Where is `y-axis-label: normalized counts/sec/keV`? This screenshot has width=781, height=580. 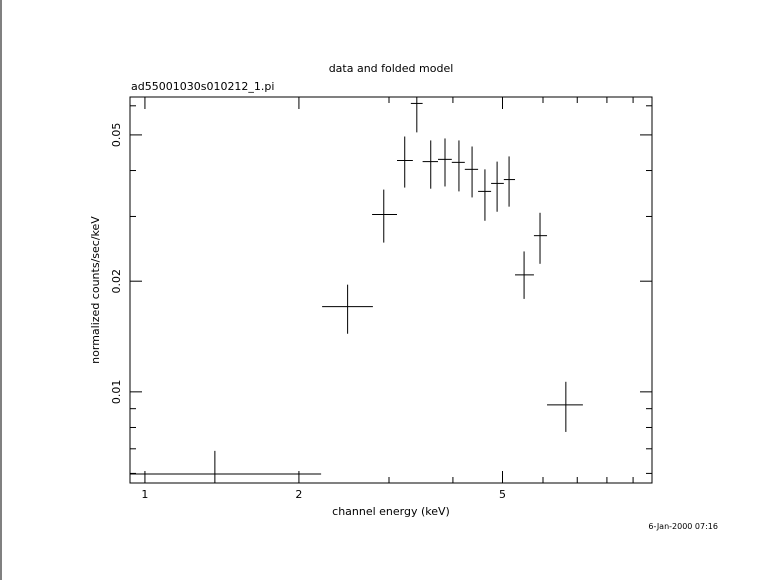 y-axis-label: normalized counts/sec/keV is located at coordinates (95, 290).